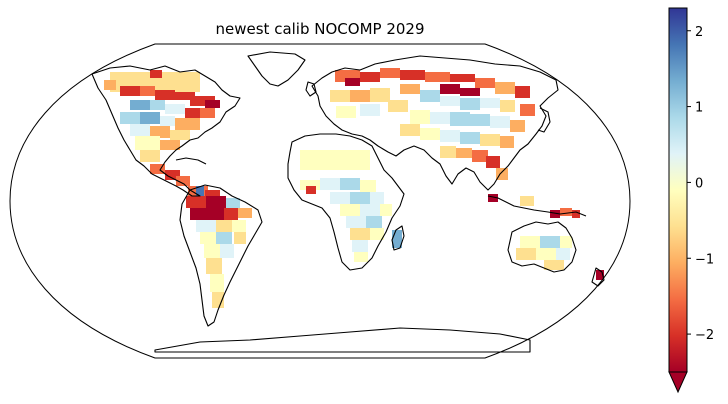  What do you see at coordinates (699, 108) in the screenshot?
I see `colorbar-tick-label: 1` at bounding box center [699, 108].